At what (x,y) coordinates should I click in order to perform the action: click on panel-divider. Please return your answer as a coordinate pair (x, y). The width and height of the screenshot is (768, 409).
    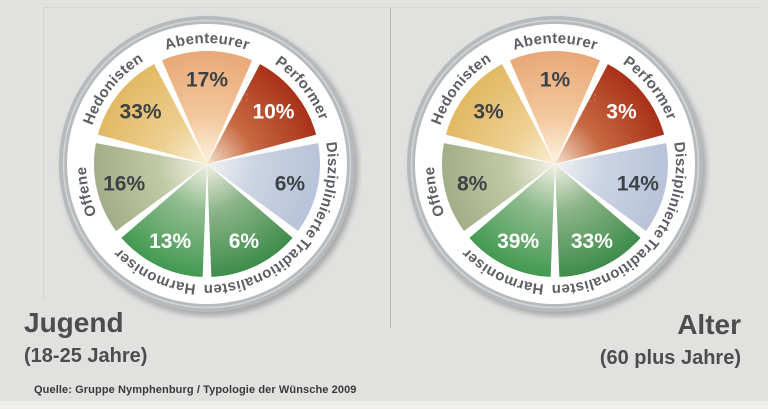
    Looking at the image, I should click on (390, 168).